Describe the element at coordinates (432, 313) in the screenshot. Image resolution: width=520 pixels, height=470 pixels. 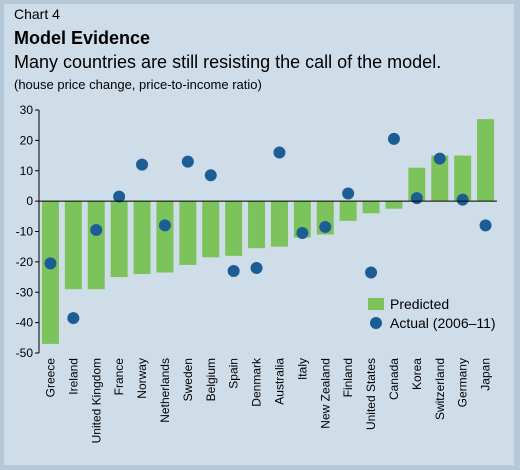
I see `legend: Predicted Actual (2006–11)` at that location.